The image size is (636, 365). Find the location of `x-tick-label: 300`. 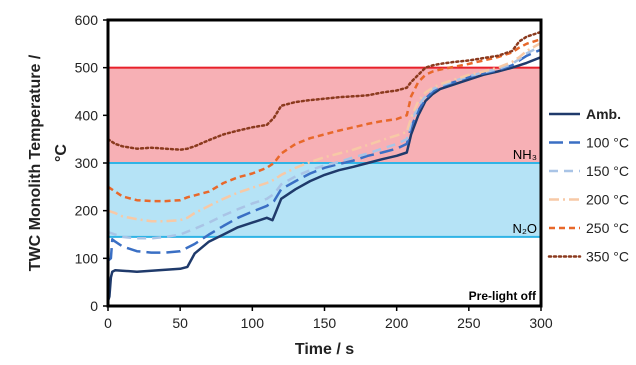

x-tick-label: 300 is located at coordinates (541, 323).